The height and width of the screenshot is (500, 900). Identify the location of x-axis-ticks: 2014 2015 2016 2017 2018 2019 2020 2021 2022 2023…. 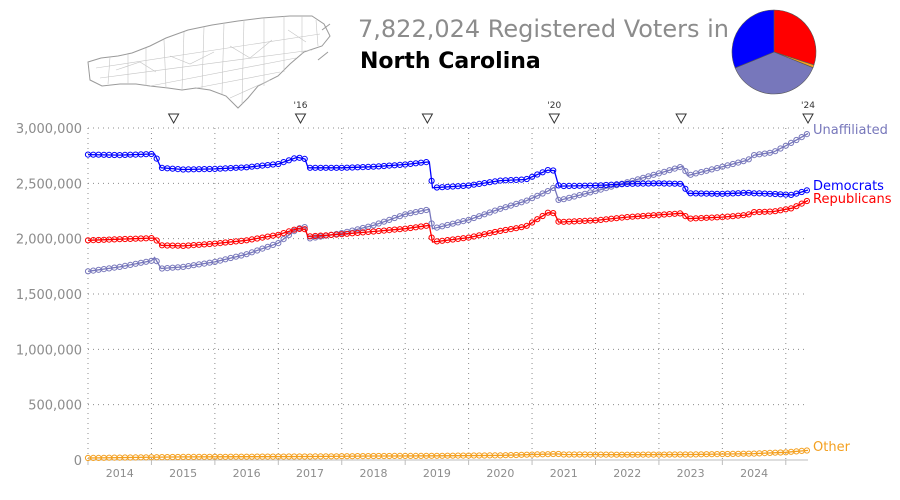
(437, 470).